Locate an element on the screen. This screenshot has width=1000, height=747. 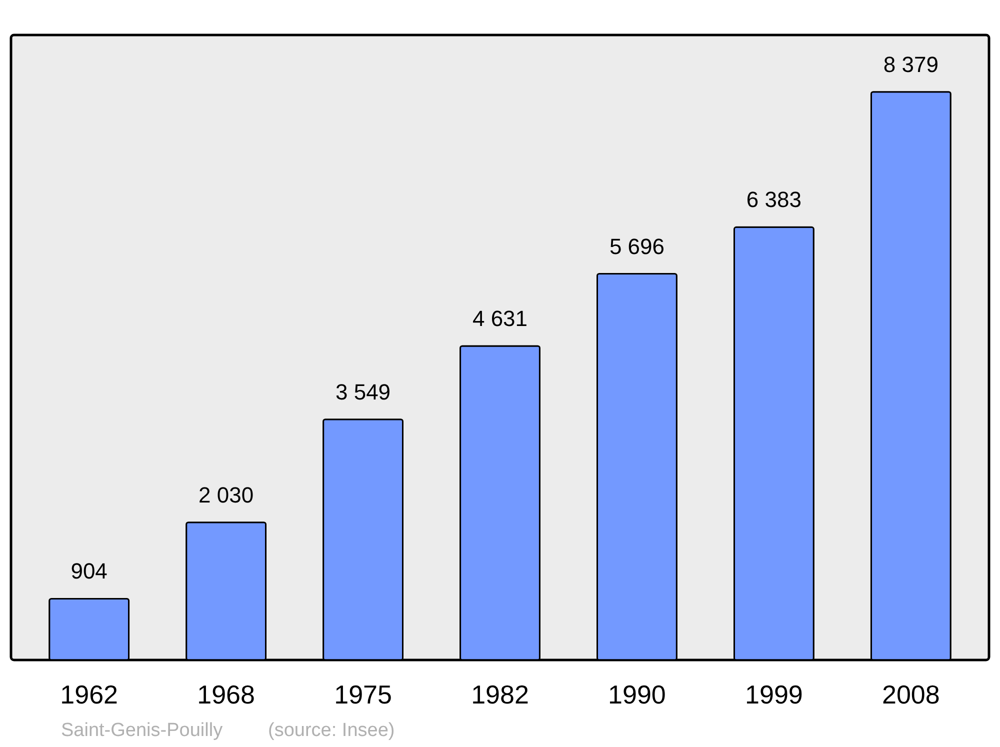
text: Saint-Genis-Pouilly is located at coordinates (142, 730).